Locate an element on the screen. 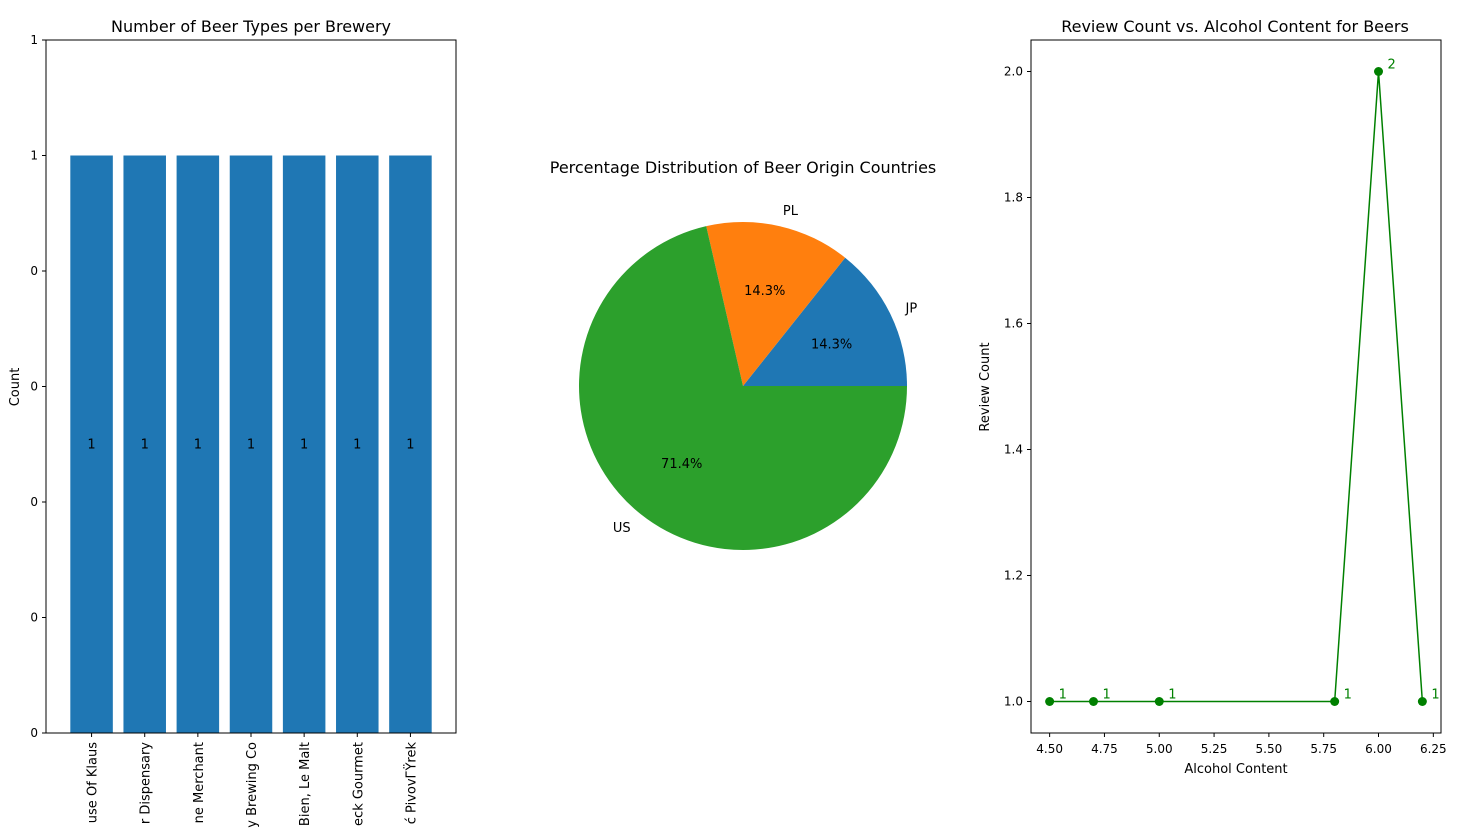 This screenshot has height=830, width=1468. line-ytick-label: 1.8 is located at coordinates (1013, 198).